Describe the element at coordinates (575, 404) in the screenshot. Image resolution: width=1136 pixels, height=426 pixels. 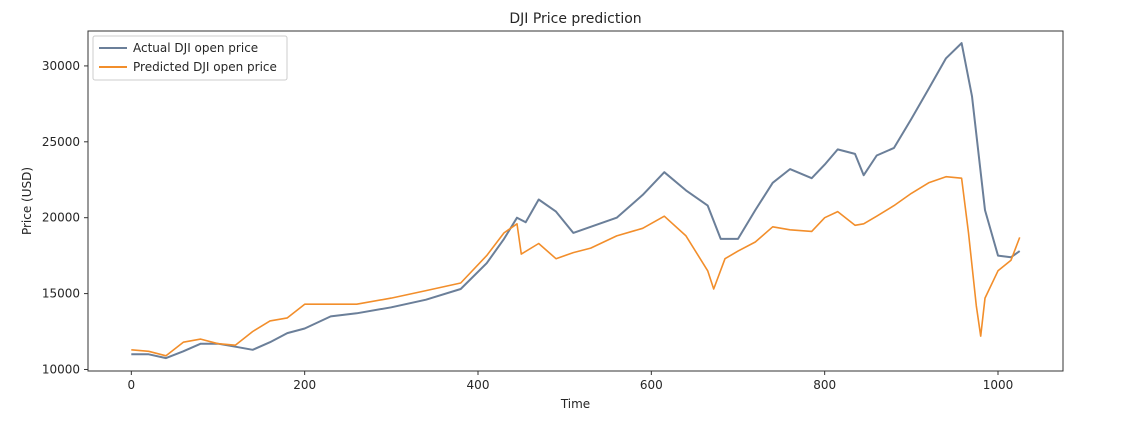
I see `x-axis-label: Time` at that location.